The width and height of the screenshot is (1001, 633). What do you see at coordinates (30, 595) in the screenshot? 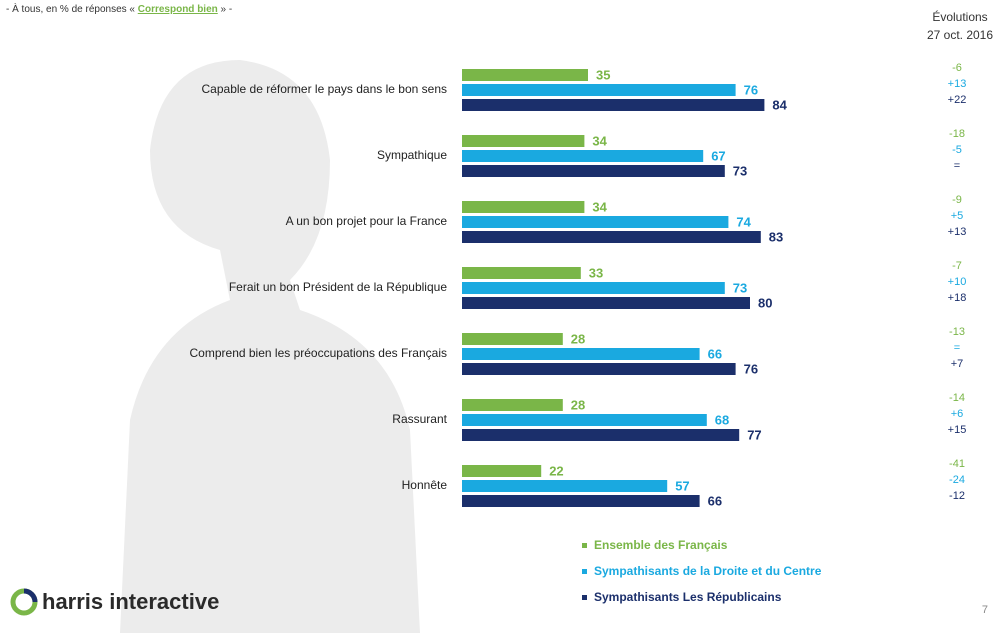
I see `logo-mark-accent` at bounding box center [30, 595].